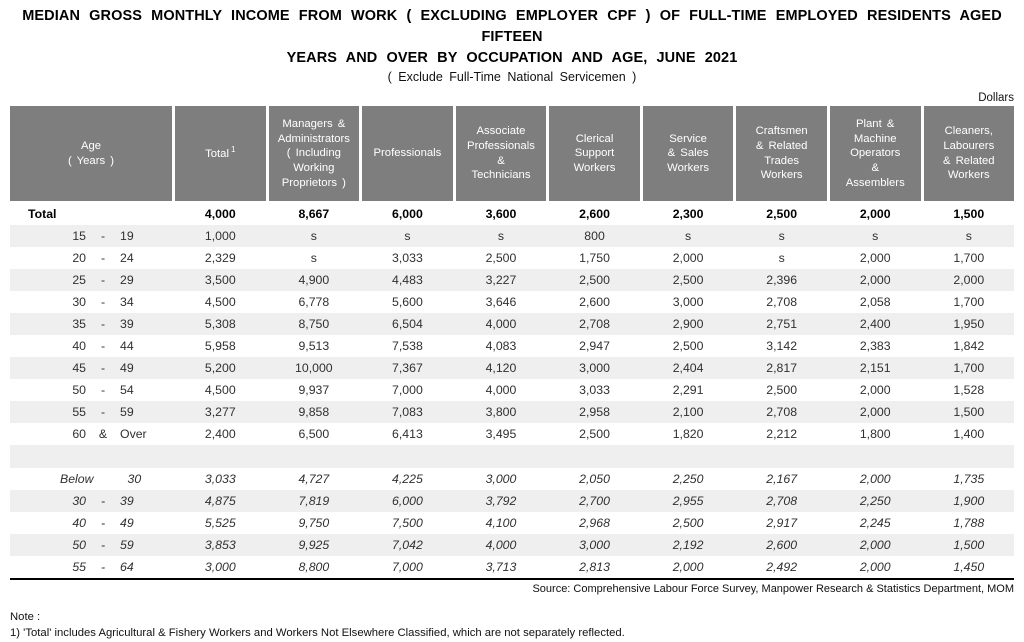 This screenshot has width=1024, height=642. I want to click on value-cell: 3,000, so click(220, 567).